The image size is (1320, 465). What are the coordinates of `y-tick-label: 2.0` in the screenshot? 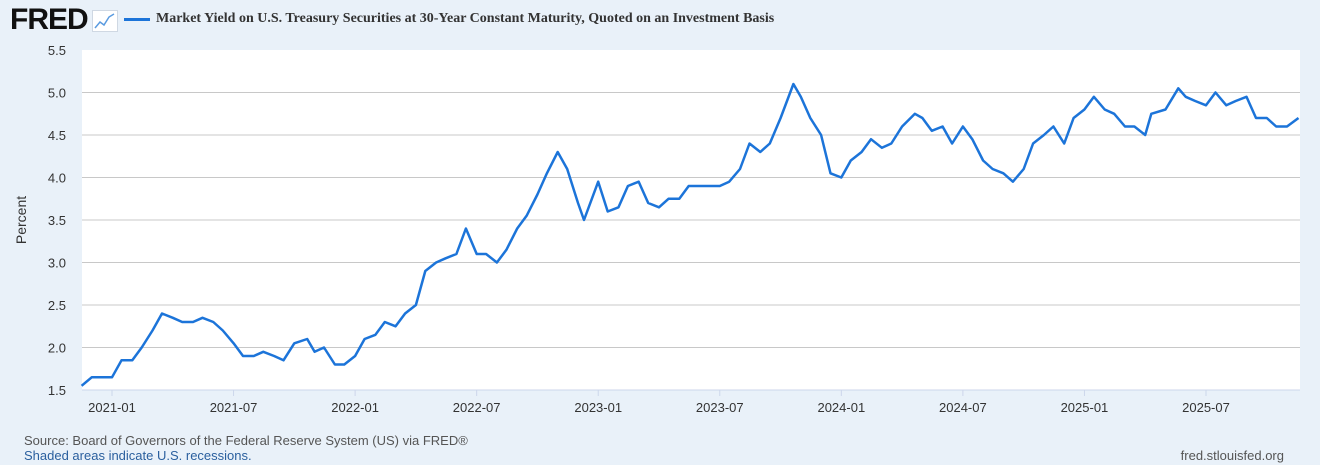 It's located at (57, 348).